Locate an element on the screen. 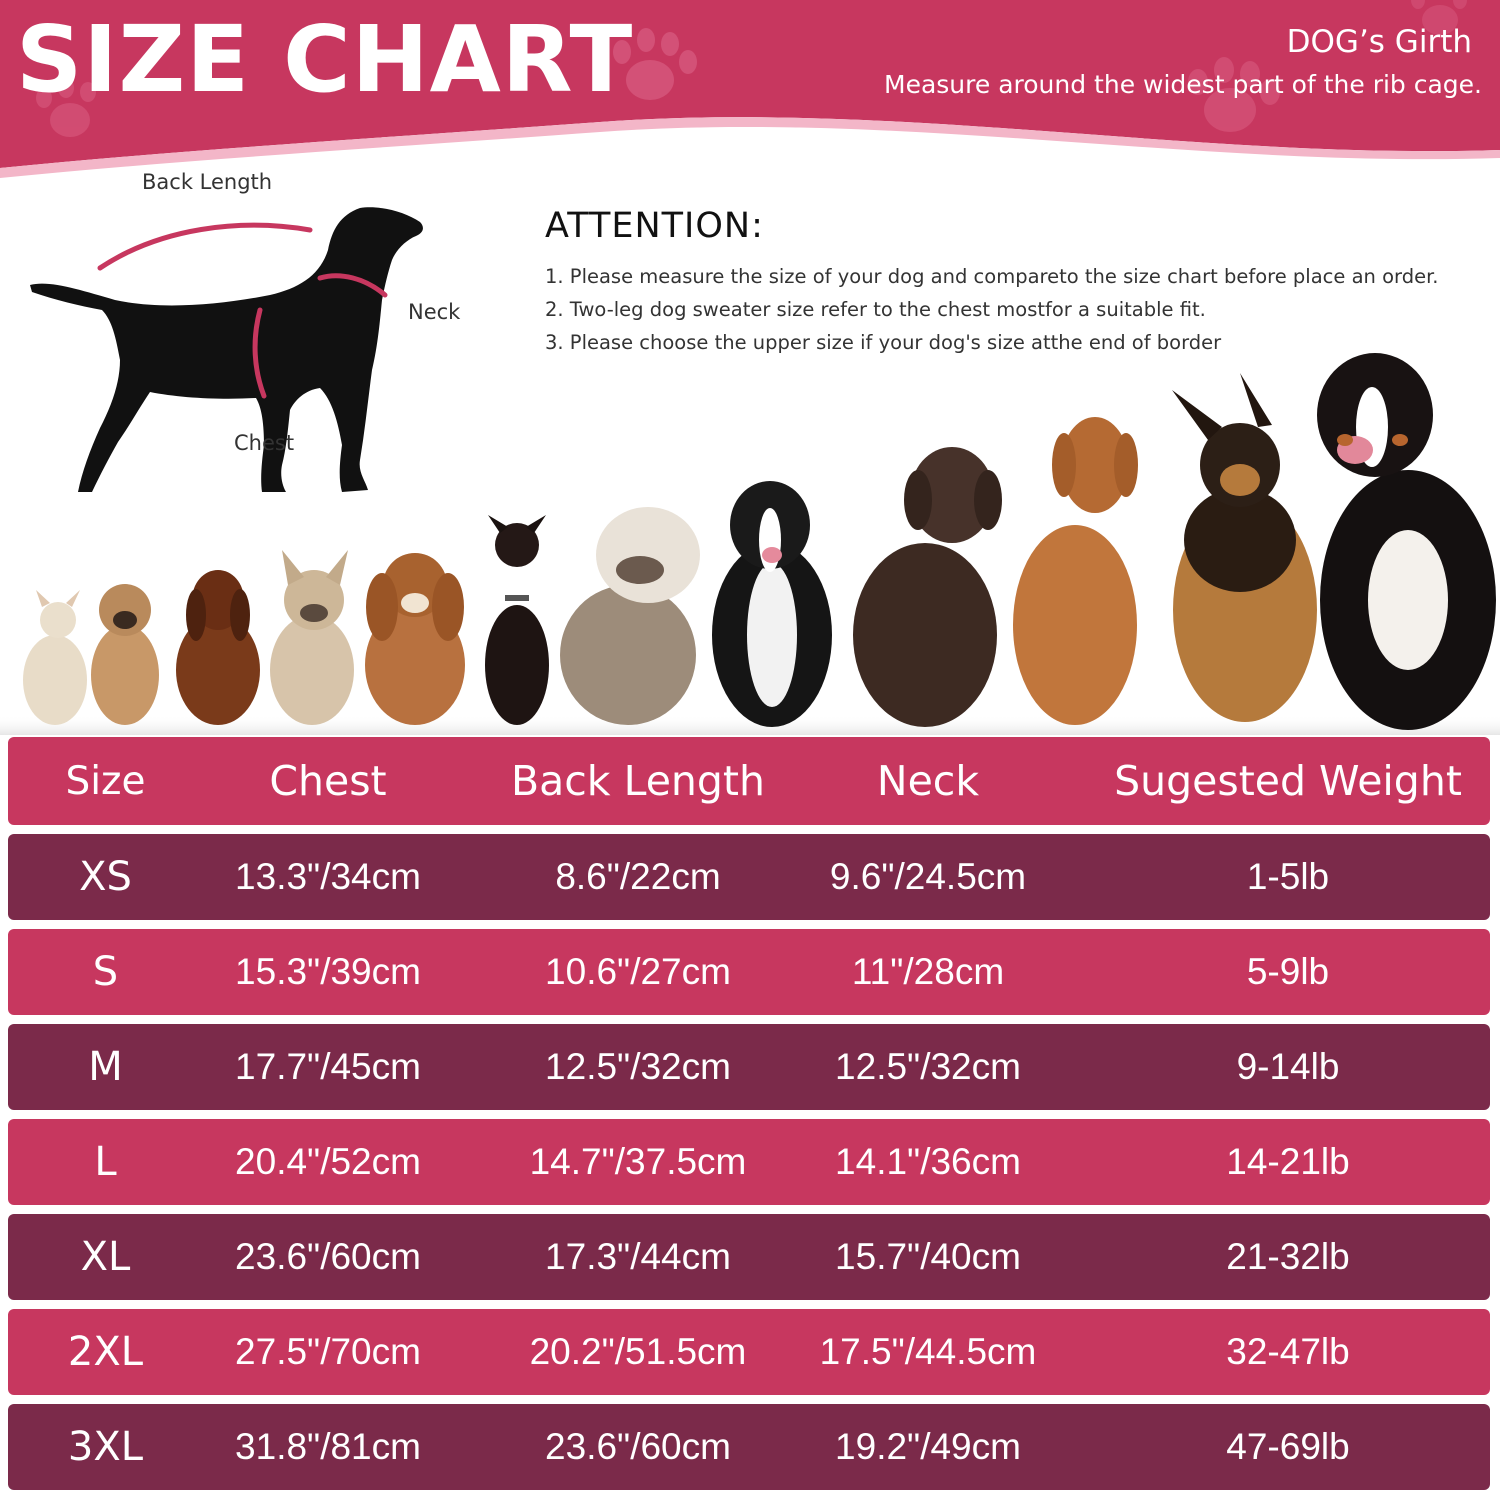 The image size is (1500, 1499). weight-cell: 5-9lb is located at coordinates (1288, 971).